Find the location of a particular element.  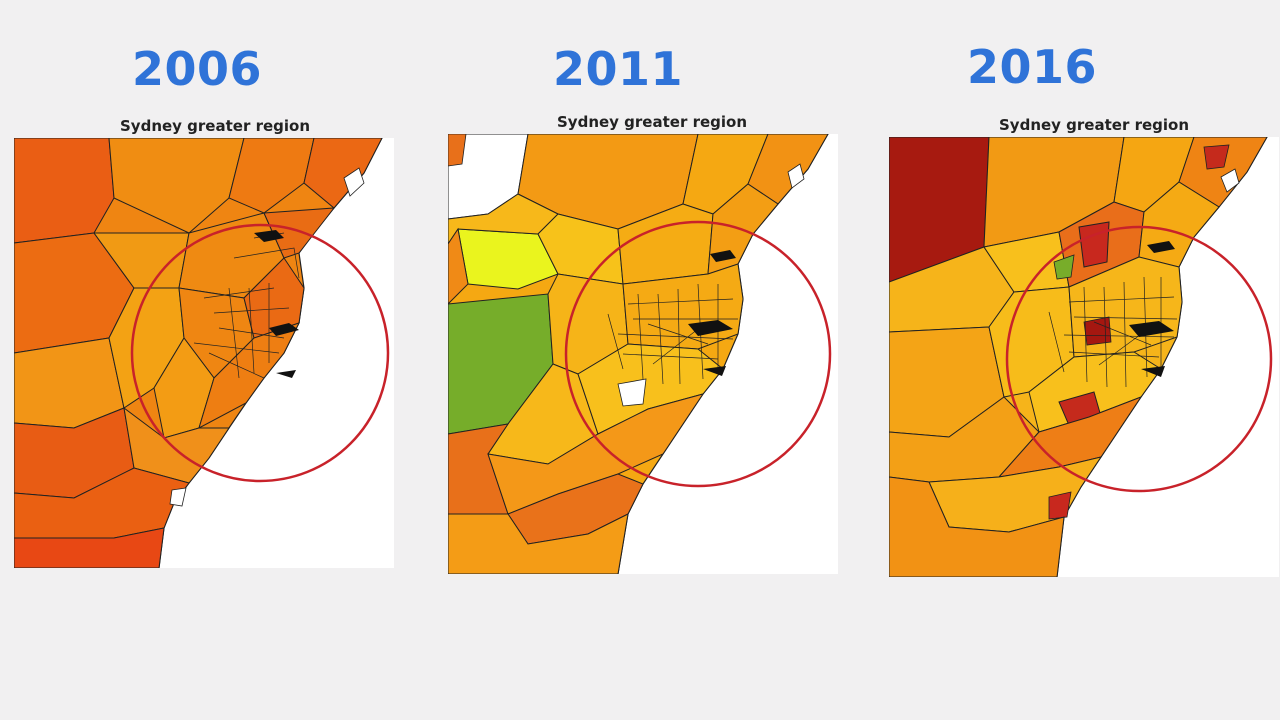

year-heading: 2011 is located at coordinates (618, 69).